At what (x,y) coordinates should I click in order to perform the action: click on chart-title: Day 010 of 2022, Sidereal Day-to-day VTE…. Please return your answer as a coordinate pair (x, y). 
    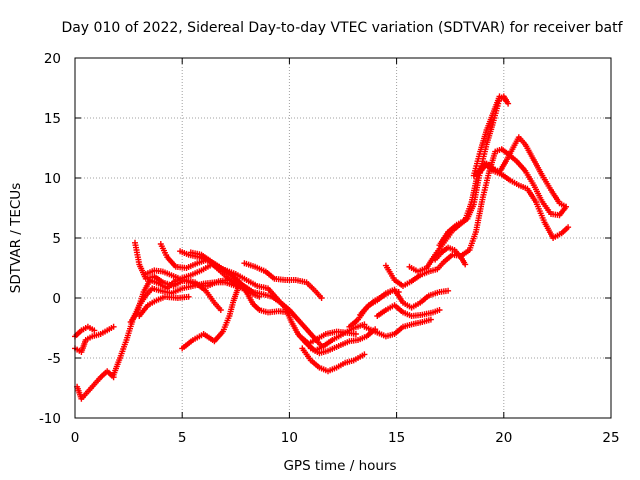
    Looking at the image, I should click on (342, 28).